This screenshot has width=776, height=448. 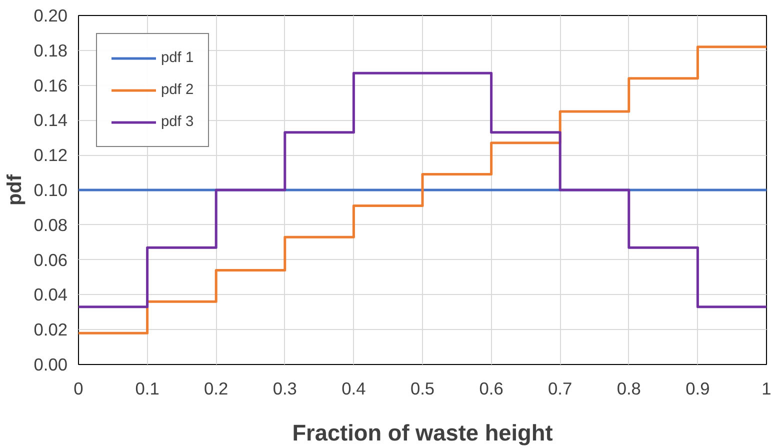 I want to click on y-axis-title: pdf, so click(x=15, y=190).